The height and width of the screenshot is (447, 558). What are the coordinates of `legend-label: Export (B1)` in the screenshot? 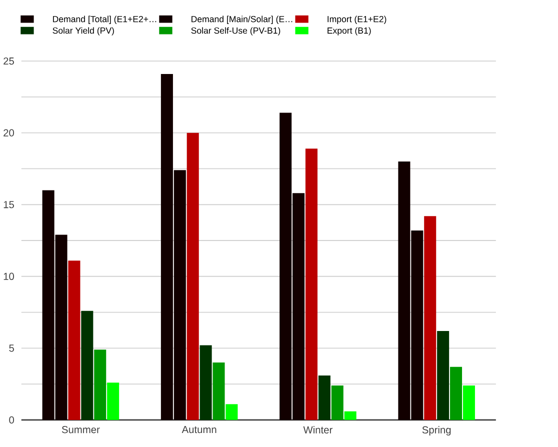 It's located at (349, 31).